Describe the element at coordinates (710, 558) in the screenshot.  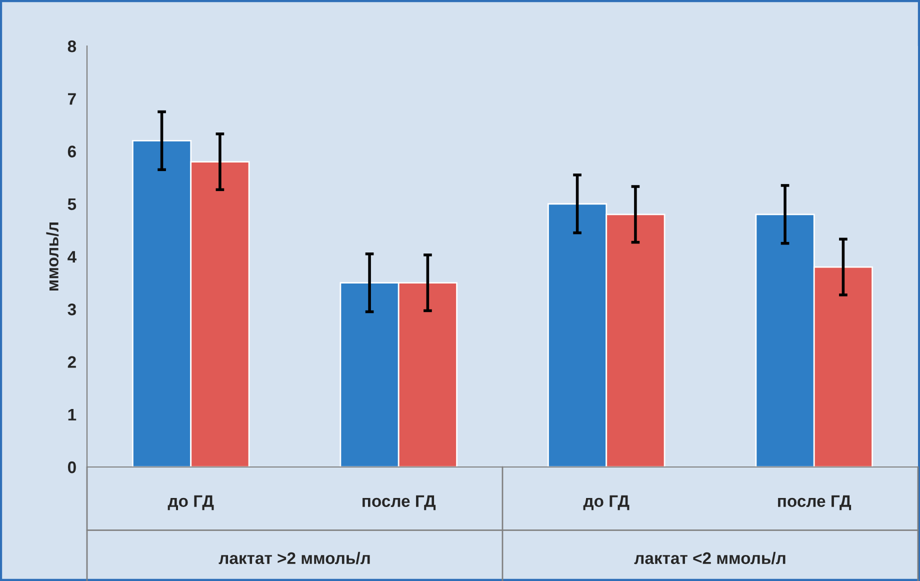
I see `text: лактат <2 ммоль/л` at that location.